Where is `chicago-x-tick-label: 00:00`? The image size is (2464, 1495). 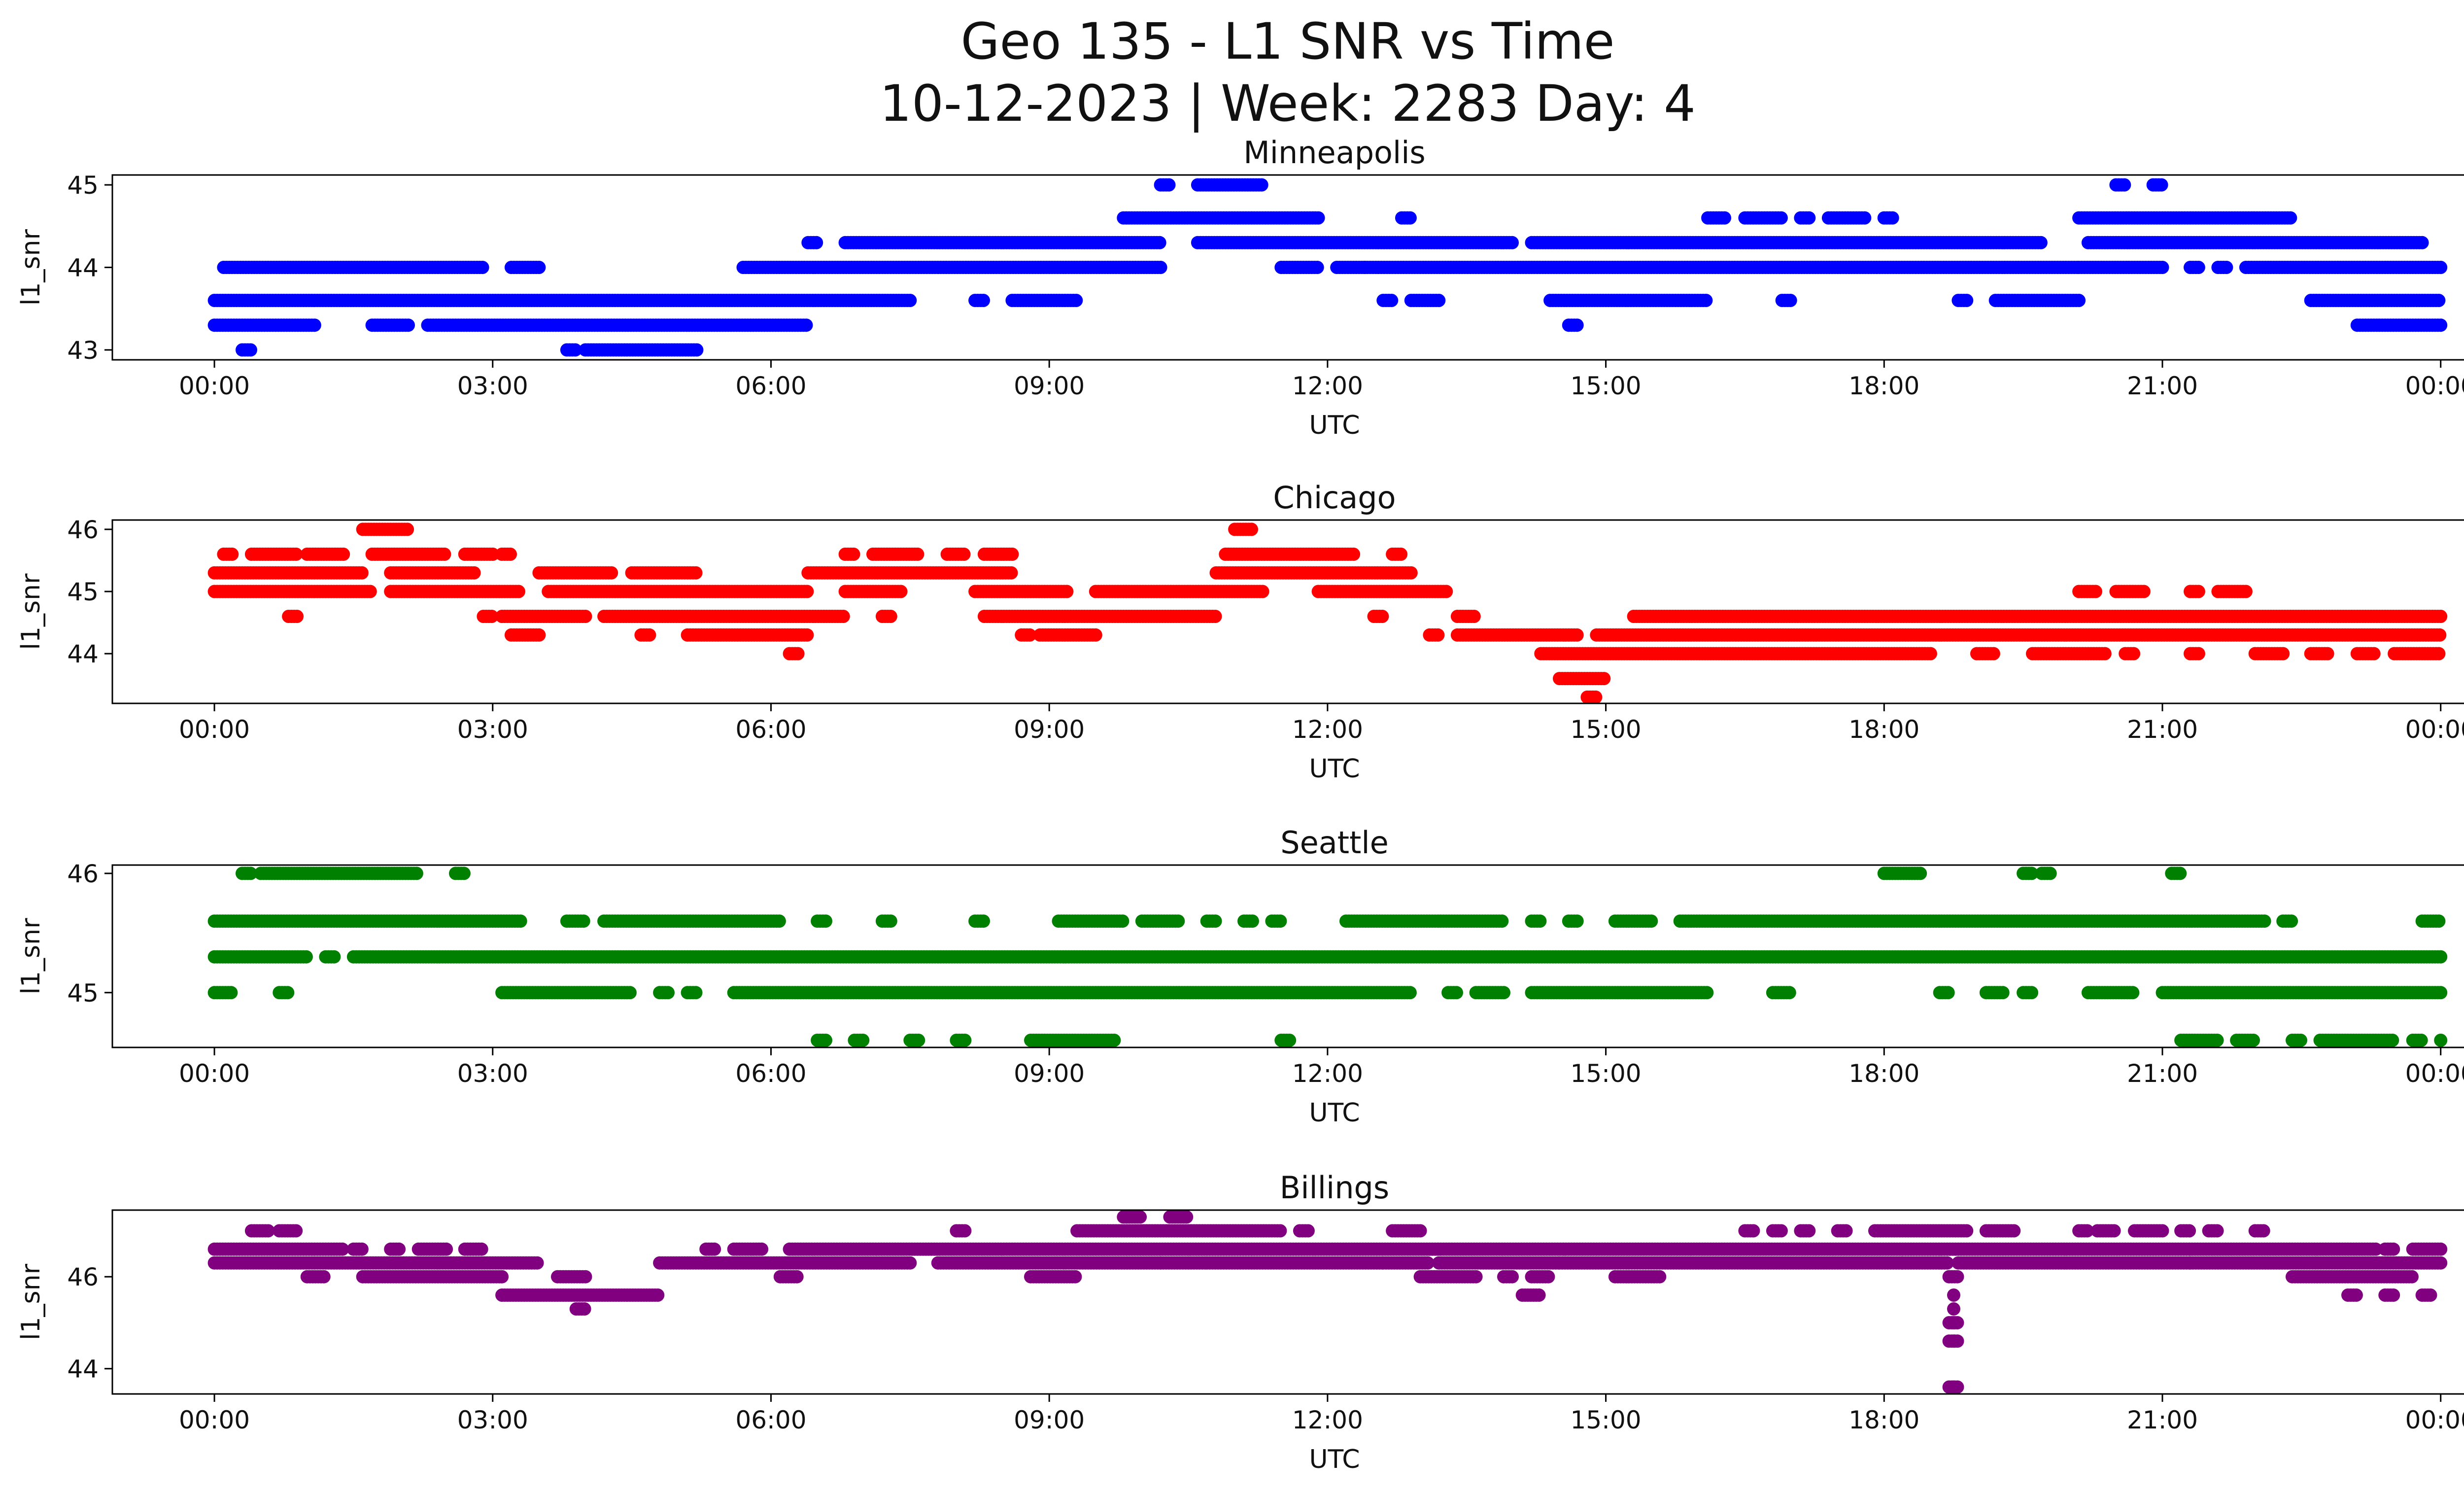
chicago-x-tick-label: 00:00 is located at coordinates (2434, 729).